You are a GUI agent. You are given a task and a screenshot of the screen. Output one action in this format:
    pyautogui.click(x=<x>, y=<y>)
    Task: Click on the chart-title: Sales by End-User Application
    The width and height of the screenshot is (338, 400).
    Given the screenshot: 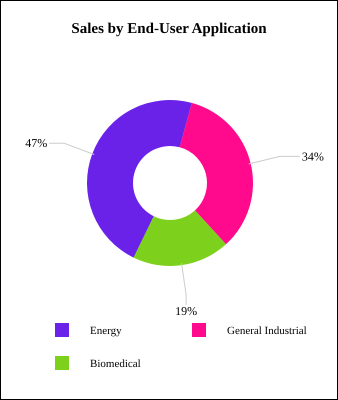 What is the action you would take?
    pyautogui.click(x=169, y=29)
    